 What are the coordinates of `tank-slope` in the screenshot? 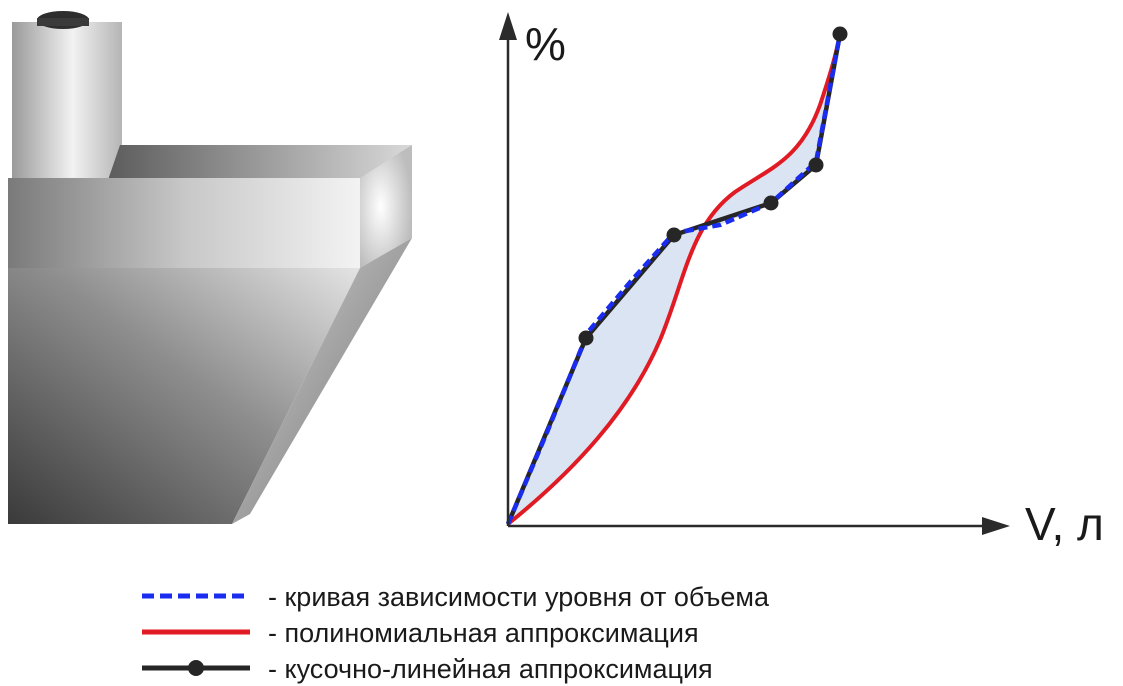 It's located at (322, 381).